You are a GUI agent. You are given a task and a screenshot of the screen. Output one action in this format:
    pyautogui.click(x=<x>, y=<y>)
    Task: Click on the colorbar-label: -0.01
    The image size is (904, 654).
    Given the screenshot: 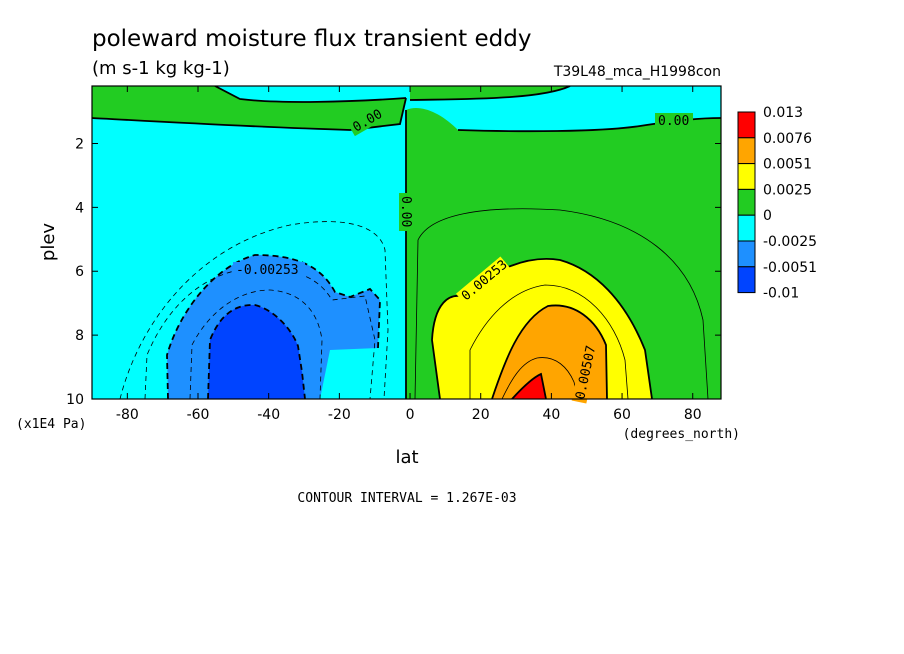 What is the action you would take?
    pyautogui.click(x=781, y=294)
    